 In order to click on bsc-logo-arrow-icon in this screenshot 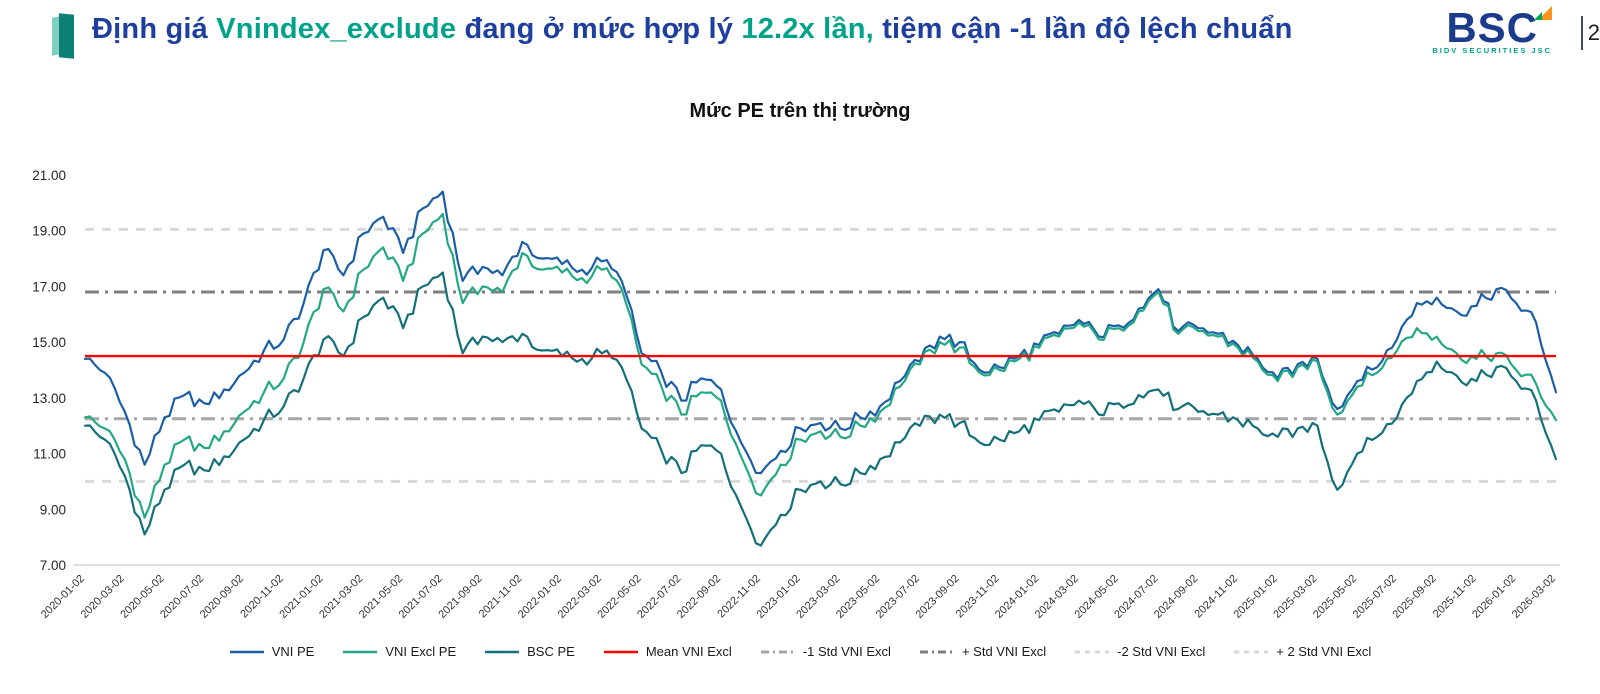, I will do `click(1543, 13)`.